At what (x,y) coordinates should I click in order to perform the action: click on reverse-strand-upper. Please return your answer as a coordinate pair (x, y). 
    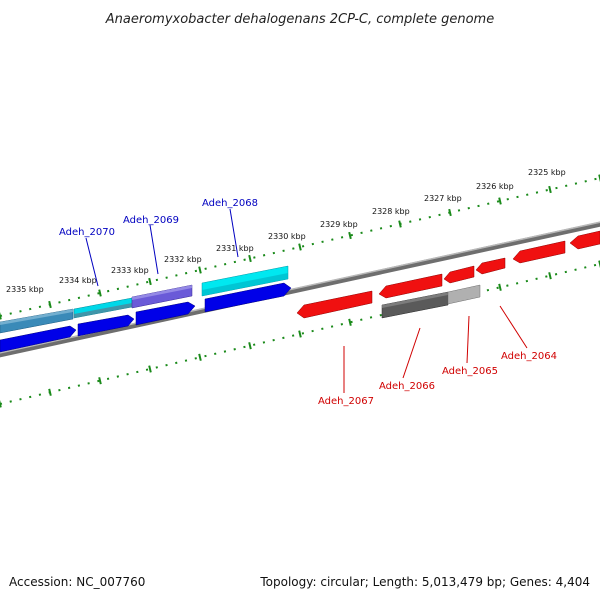
    Looking at the image, I should click on (448, 274).